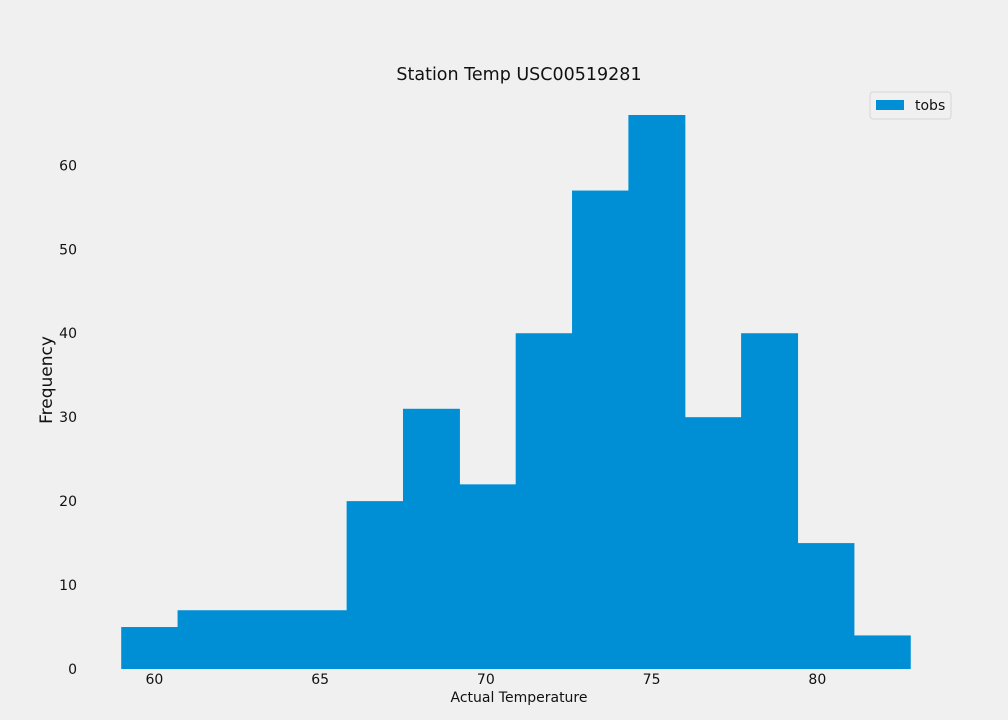  What do you see at coordinates (47, 380) in the screenshot?
I see `y-axis-label: Frequency` at bounding box center [47, 380].